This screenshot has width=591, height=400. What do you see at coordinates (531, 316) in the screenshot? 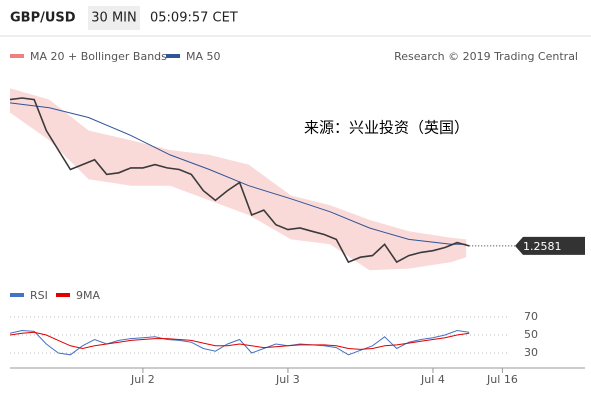
I see `y-tick-label: 70` at bounding box center [531, 316].